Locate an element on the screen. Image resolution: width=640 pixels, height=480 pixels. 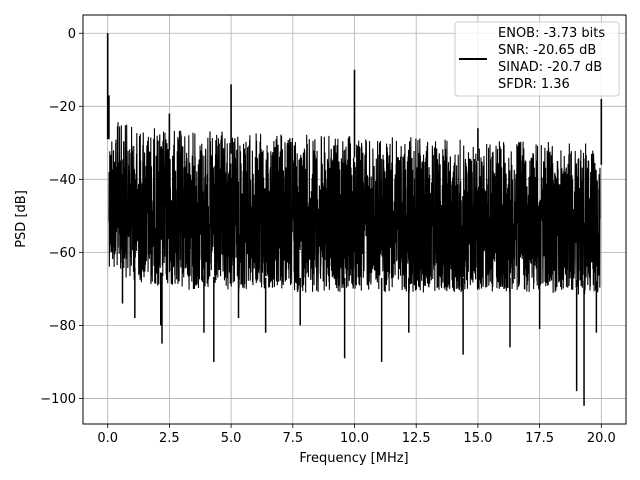
x-tick-label: 15.0 is located at coordinates (477, 438).